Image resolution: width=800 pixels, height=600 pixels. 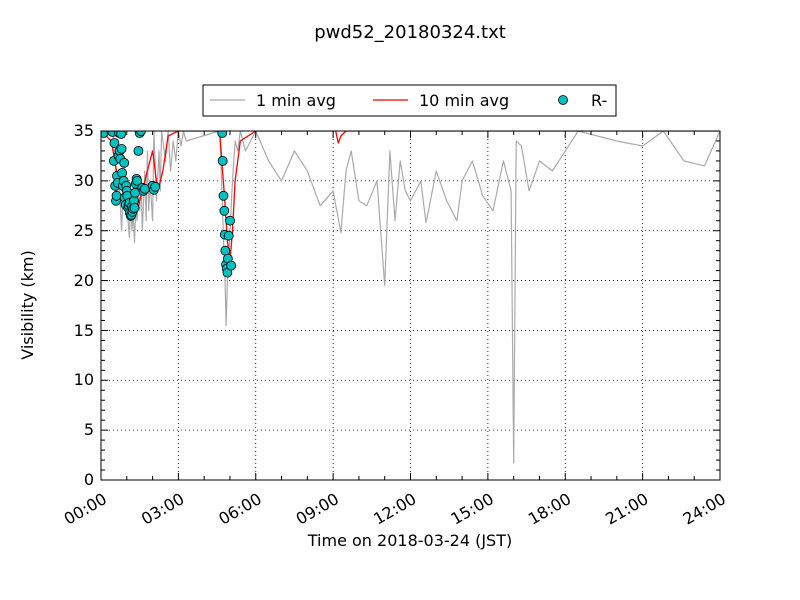 What do you see at coordinates (84, 305) in the screenshot?
I see `y-tick-labels: 0 5 10 15 20 25 30 35` at bounding box center [84, 305].